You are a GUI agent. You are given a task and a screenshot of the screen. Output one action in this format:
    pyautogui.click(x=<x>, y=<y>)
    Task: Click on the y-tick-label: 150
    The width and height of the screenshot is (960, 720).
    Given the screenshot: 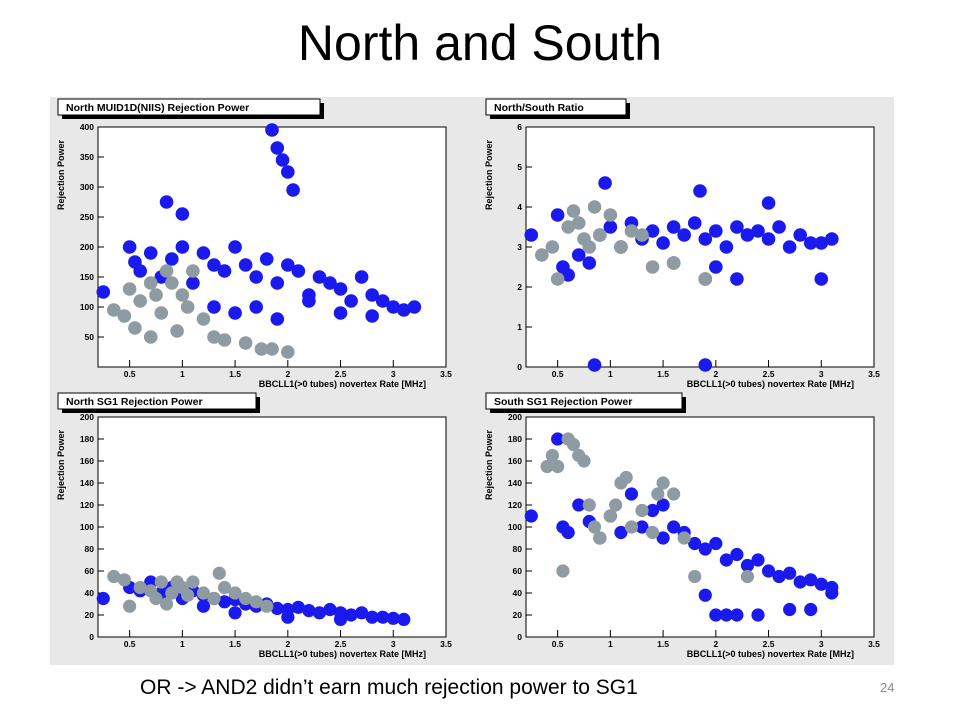 What is the action you would take?
    pyautogui.click(x=87, y=277)
    